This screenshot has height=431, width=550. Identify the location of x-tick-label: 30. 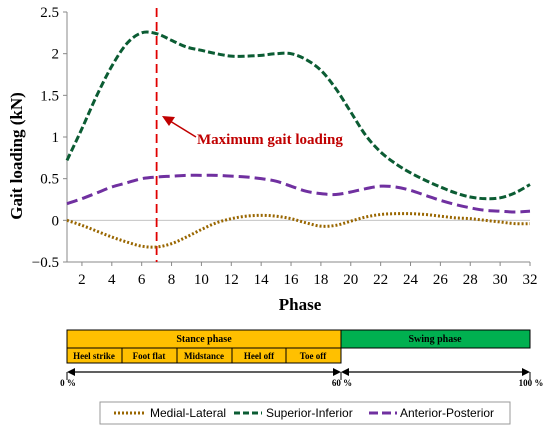
(500, 280).